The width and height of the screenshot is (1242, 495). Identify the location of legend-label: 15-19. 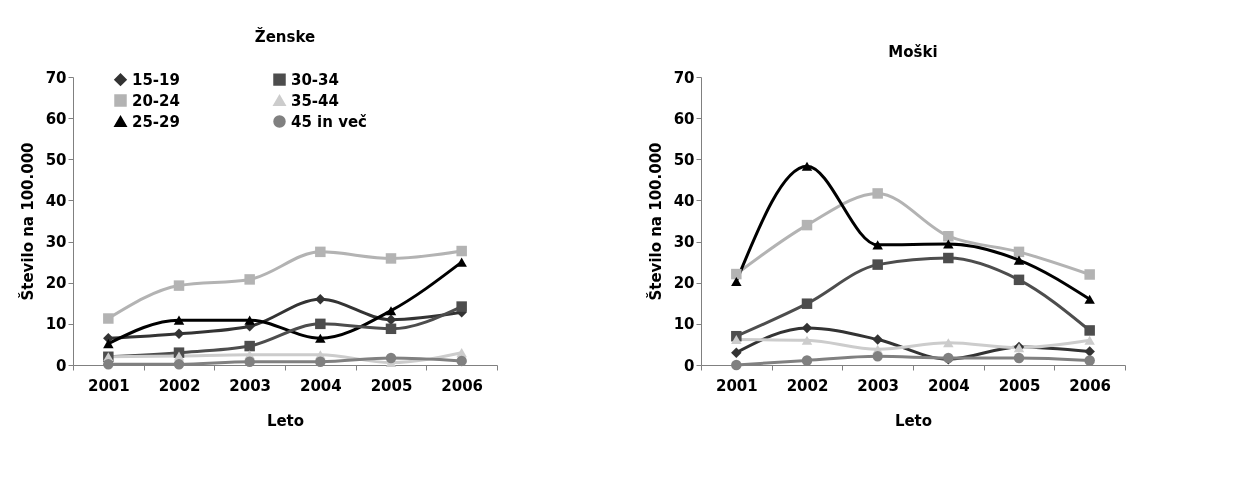
(156, 79).